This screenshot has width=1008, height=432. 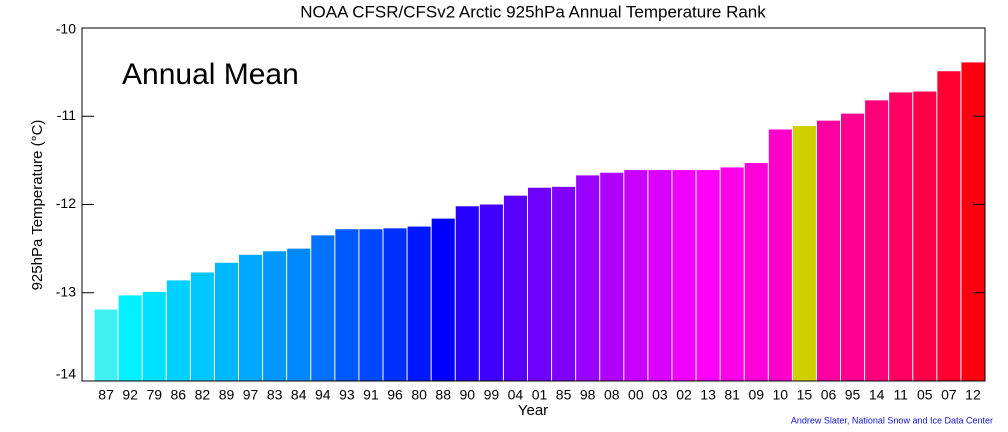 What do you see at coordinates (925, 395) in the screenshot?
I see `x-tick-label: 05` at bounding box center [925, 395].